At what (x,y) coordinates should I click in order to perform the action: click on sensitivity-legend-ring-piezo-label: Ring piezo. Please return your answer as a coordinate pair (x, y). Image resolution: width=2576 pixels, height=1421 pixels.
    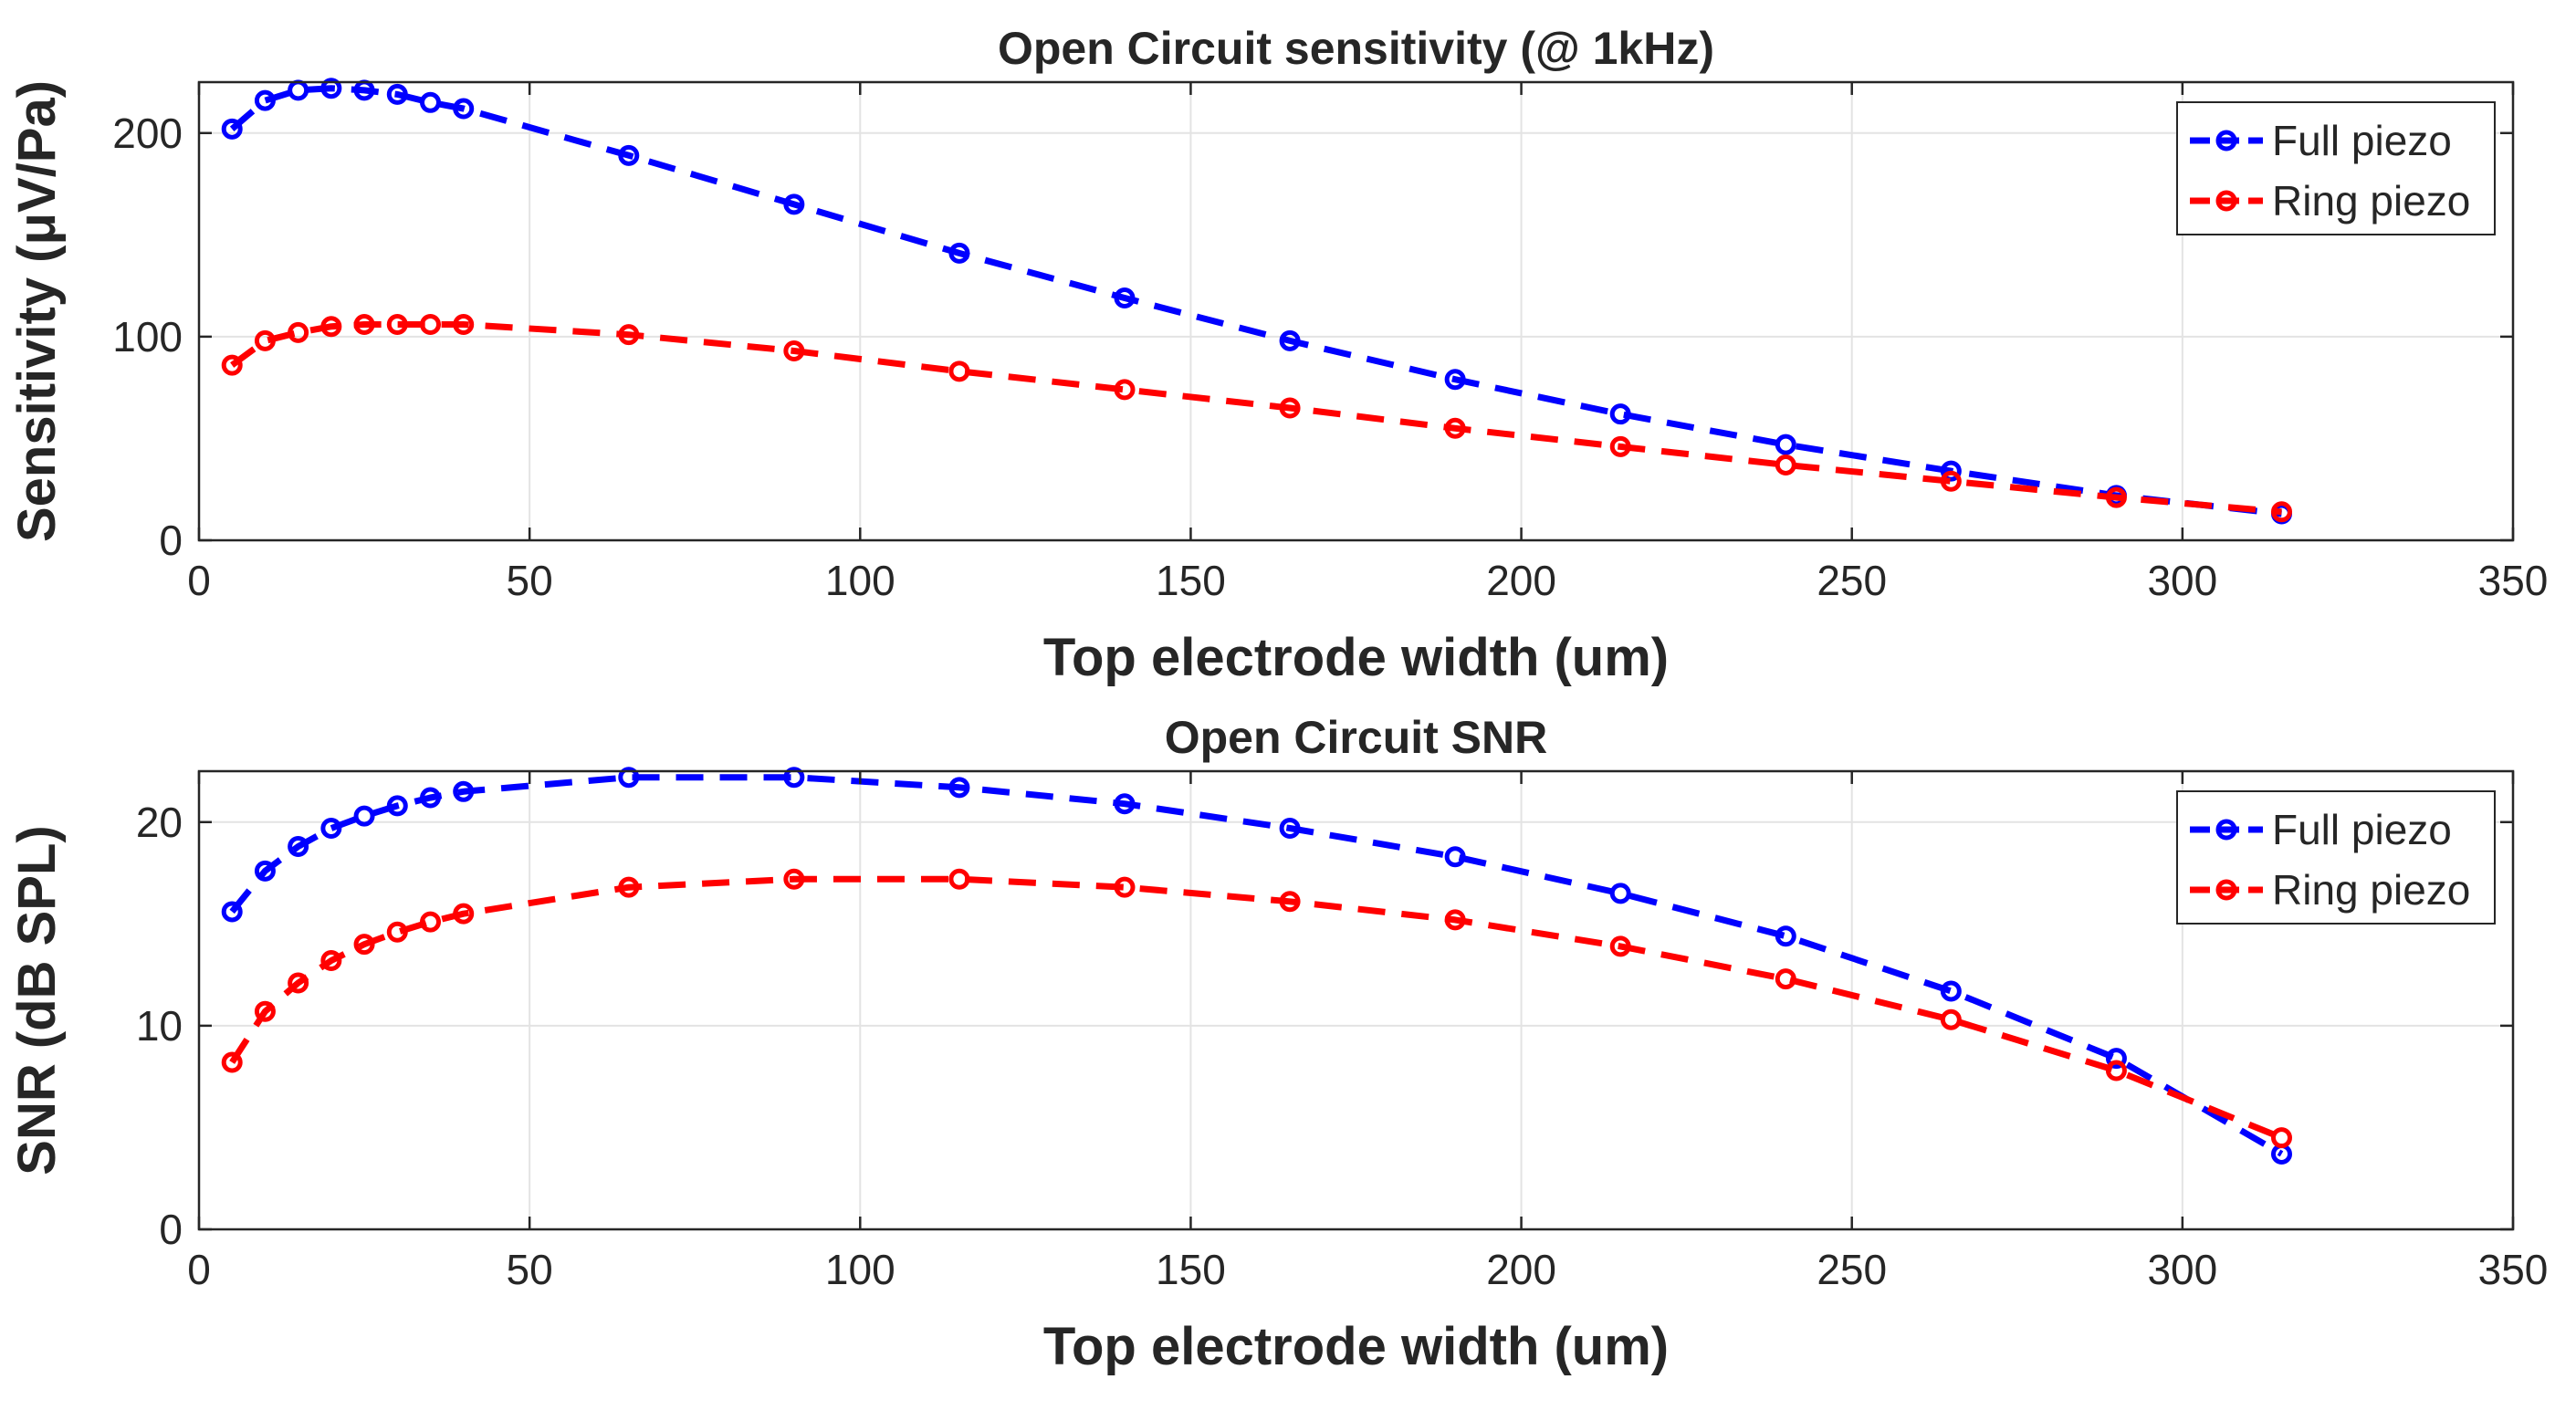
    Looking at the image, I should click on (2371, 201).